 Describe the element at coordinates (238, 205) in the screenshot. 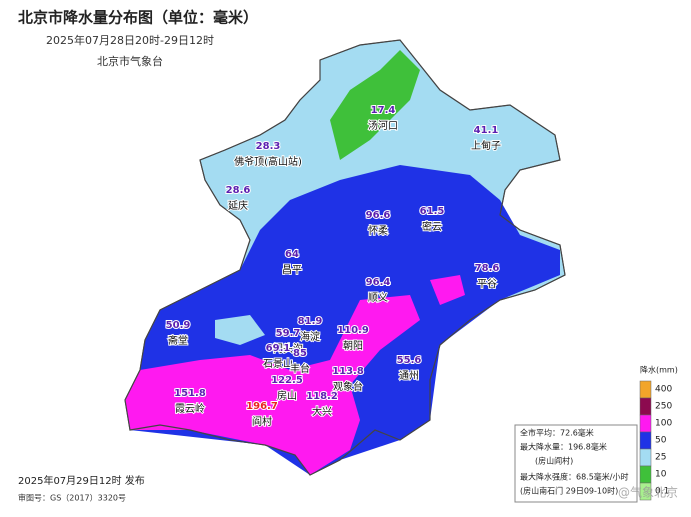

I see `station-name: 延庆` at that location.